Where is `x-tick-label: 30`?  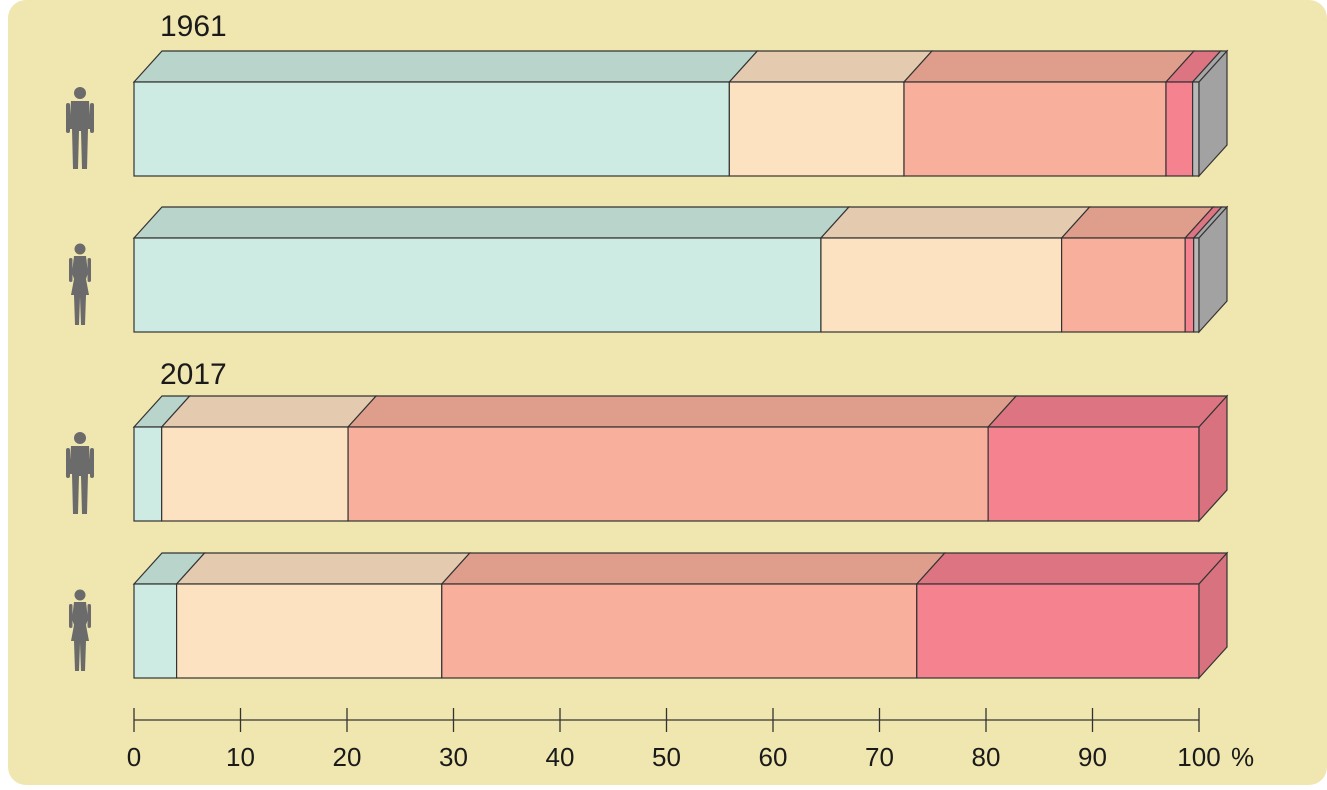 x-tick-label: 30 is located at coordinates (453, 757).